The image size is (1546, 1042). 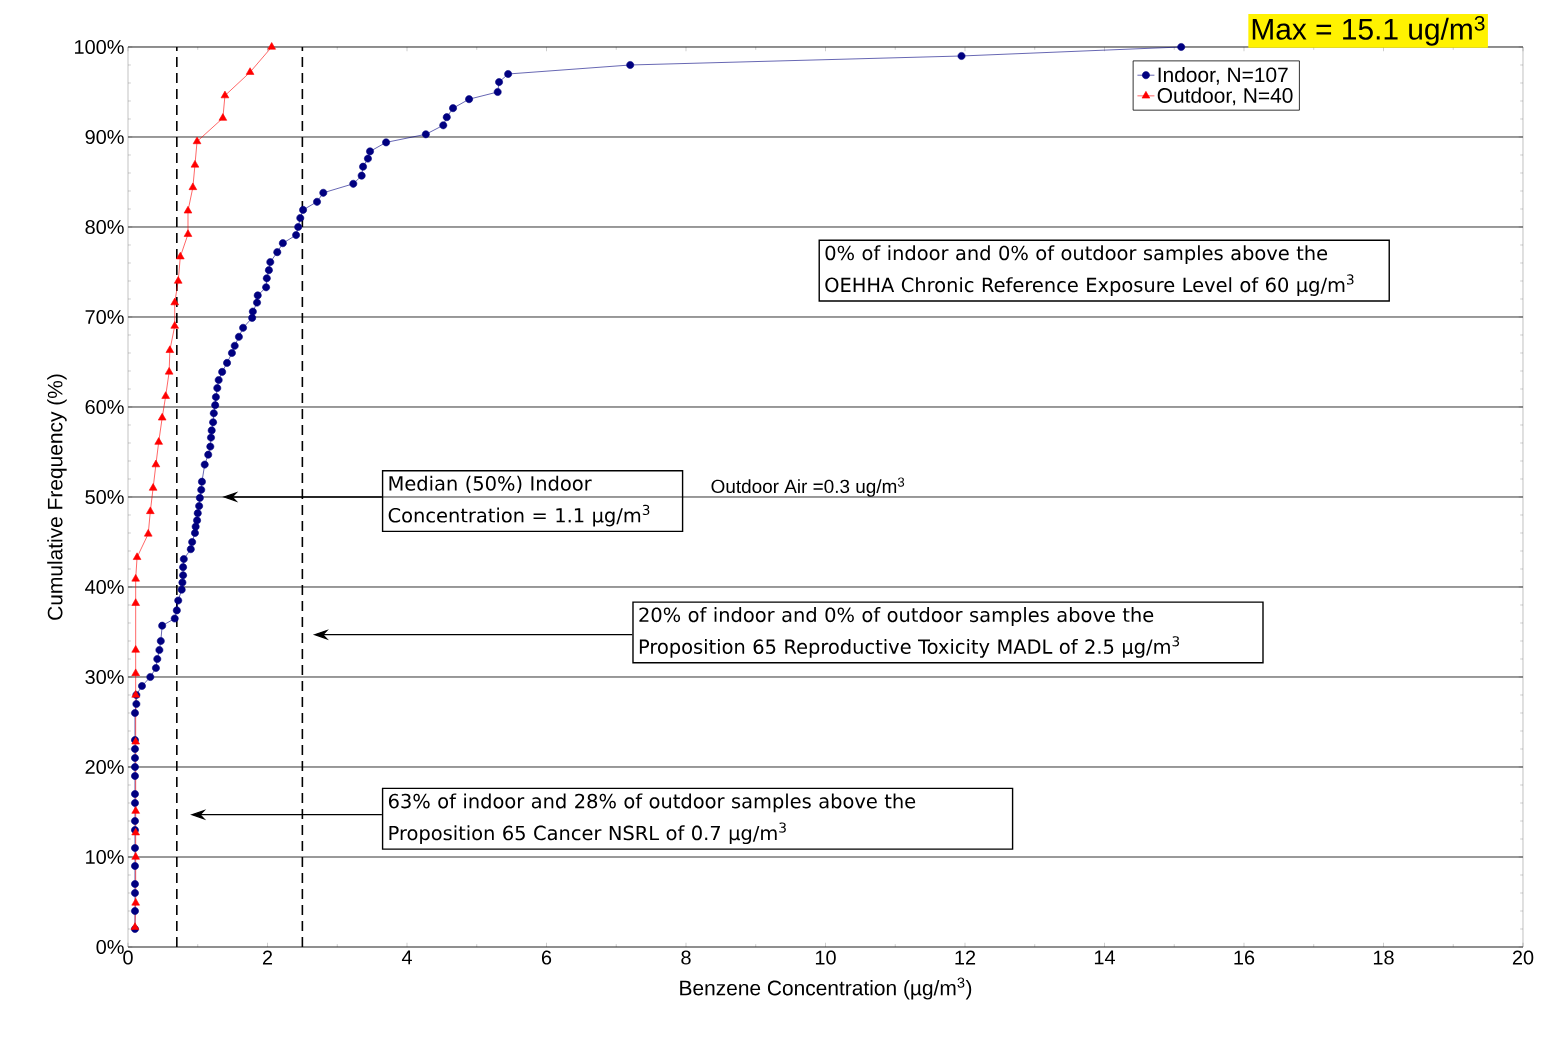 What do you see at coordinates (546, 957) in the screenshot?
I see `x-tick-label: 6` at bounding box center [546, 957].